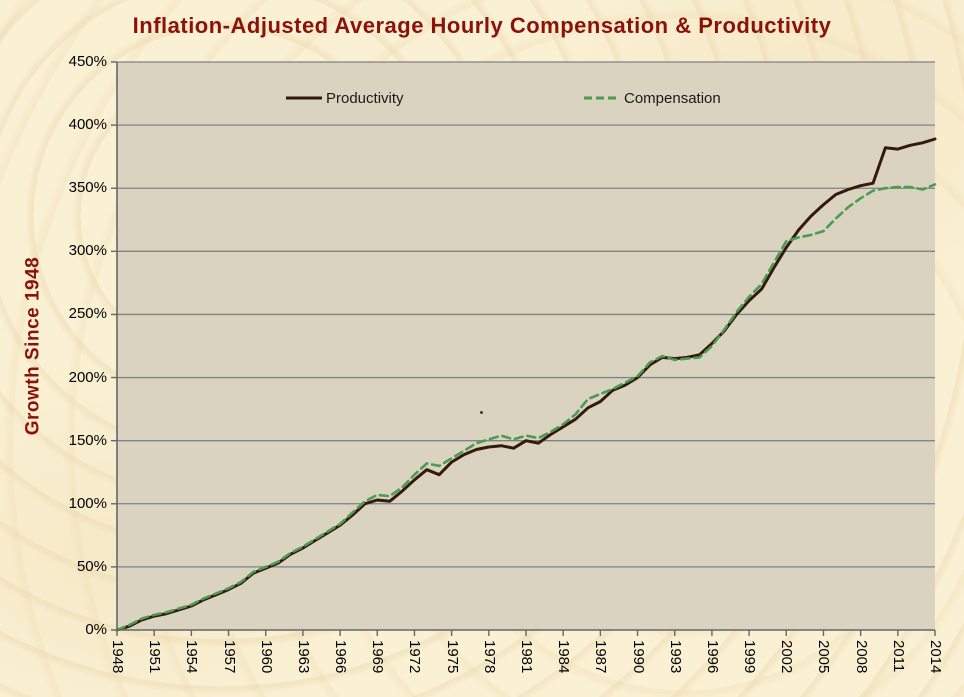 The width and height of the screenshot is (964, 697). Describe the element at coordinates (87, 314) in the screenshot. I see `y-tick-label: 250%` at that location.